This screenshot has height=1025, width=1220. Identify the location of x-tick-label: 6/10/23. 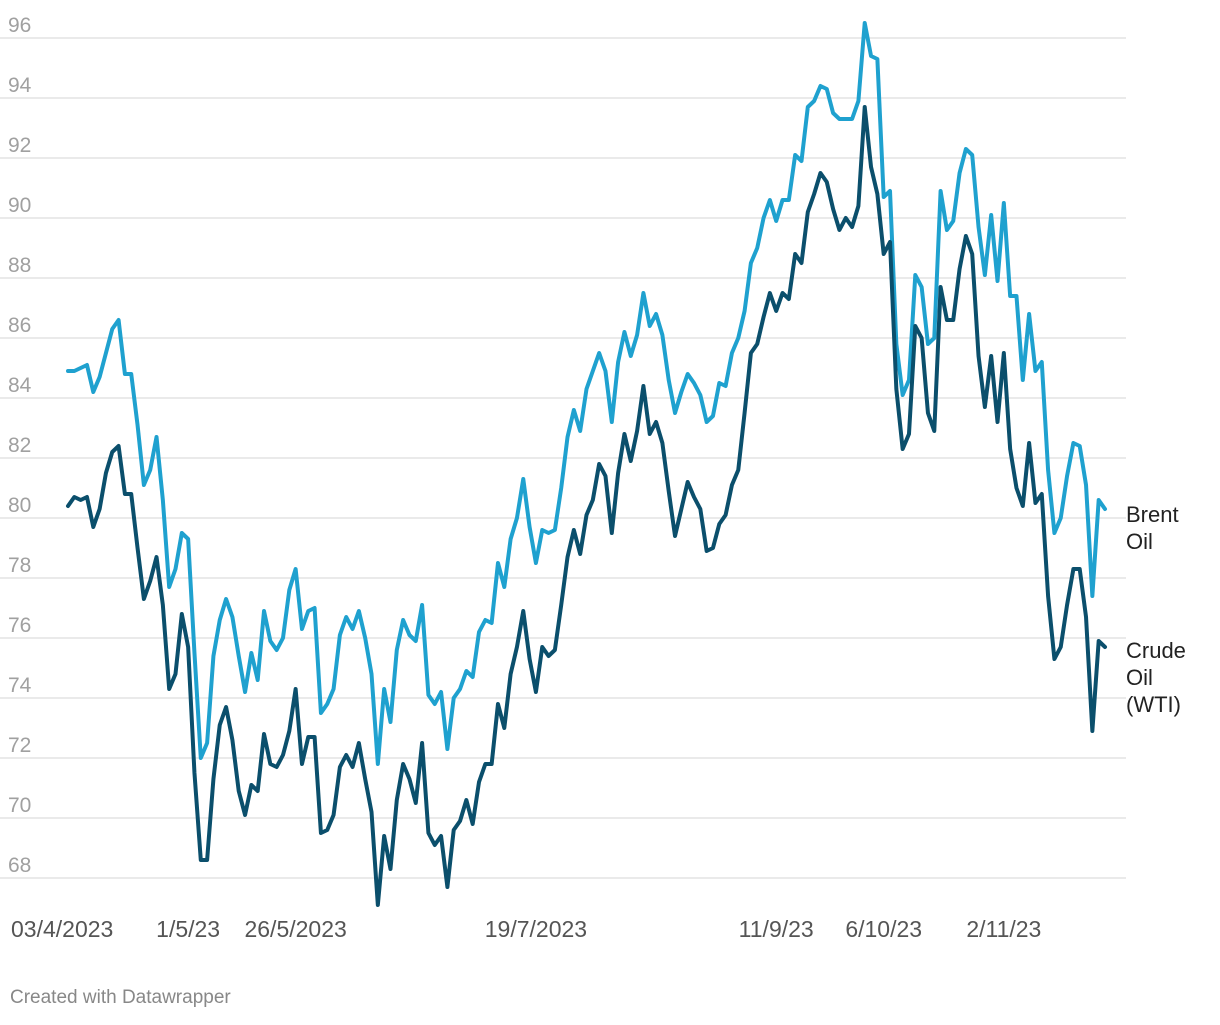
(883, 929).